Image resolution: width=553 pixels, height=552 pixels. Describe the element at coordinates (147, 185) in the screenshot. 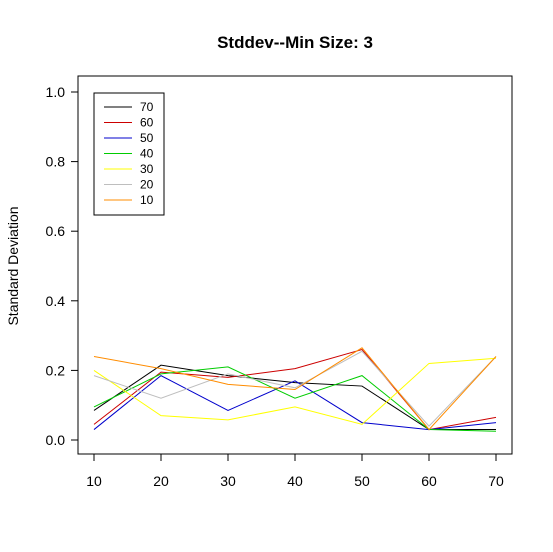

I see `legend-label: 20` at that location.